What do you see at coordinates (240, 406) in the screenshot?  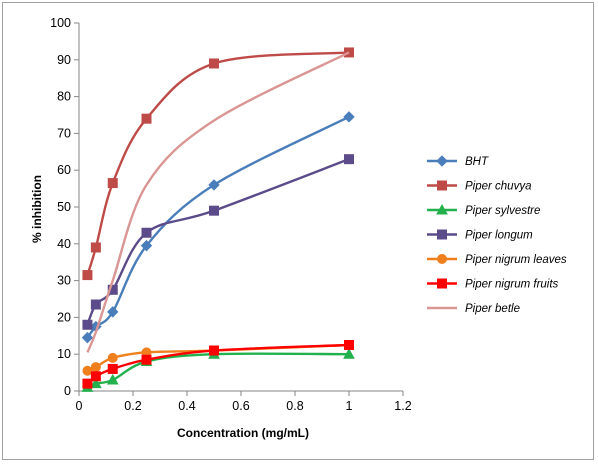 I see `x-tick-label: 0.6` at bounding box center [240, 406].